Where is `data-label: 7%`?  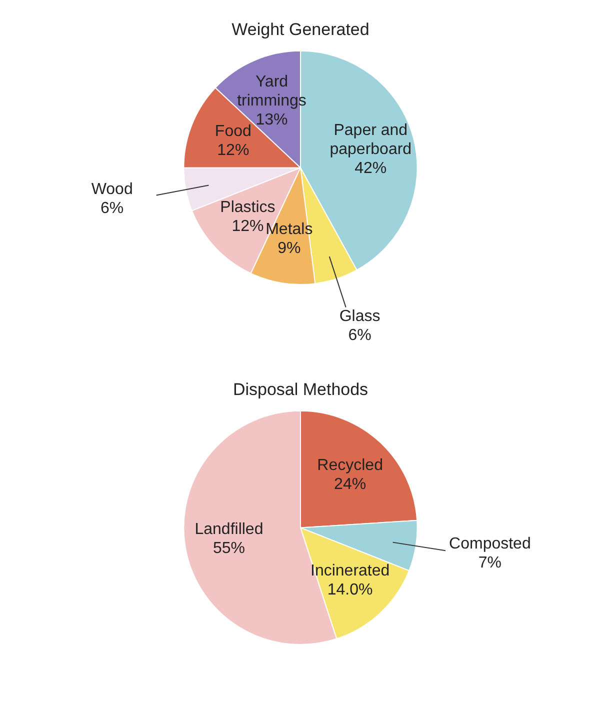
data-label: 7% is located at coordinates (490, 563).